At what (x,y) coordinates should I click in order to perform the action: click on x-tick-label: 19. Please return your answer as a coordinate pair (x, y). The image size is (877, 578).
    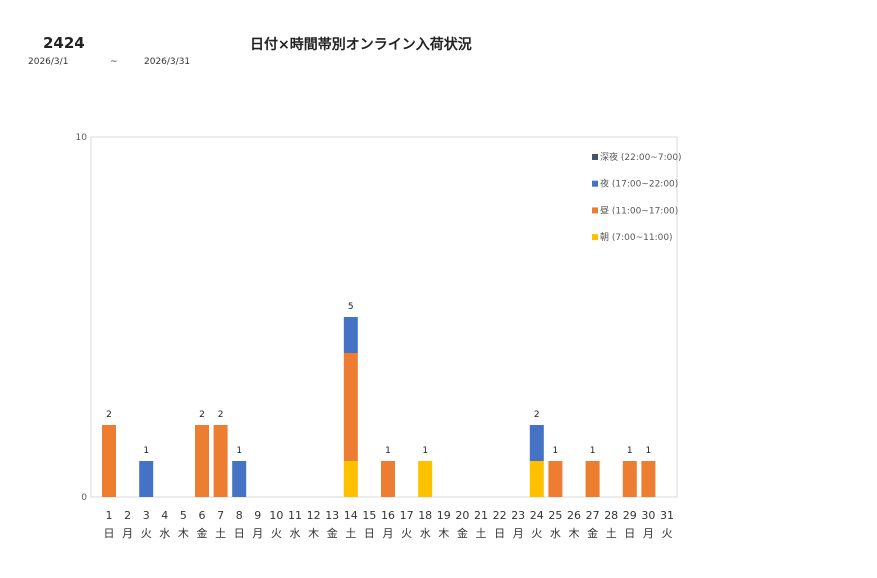
    Looking at the image, I should click on (444, 515).